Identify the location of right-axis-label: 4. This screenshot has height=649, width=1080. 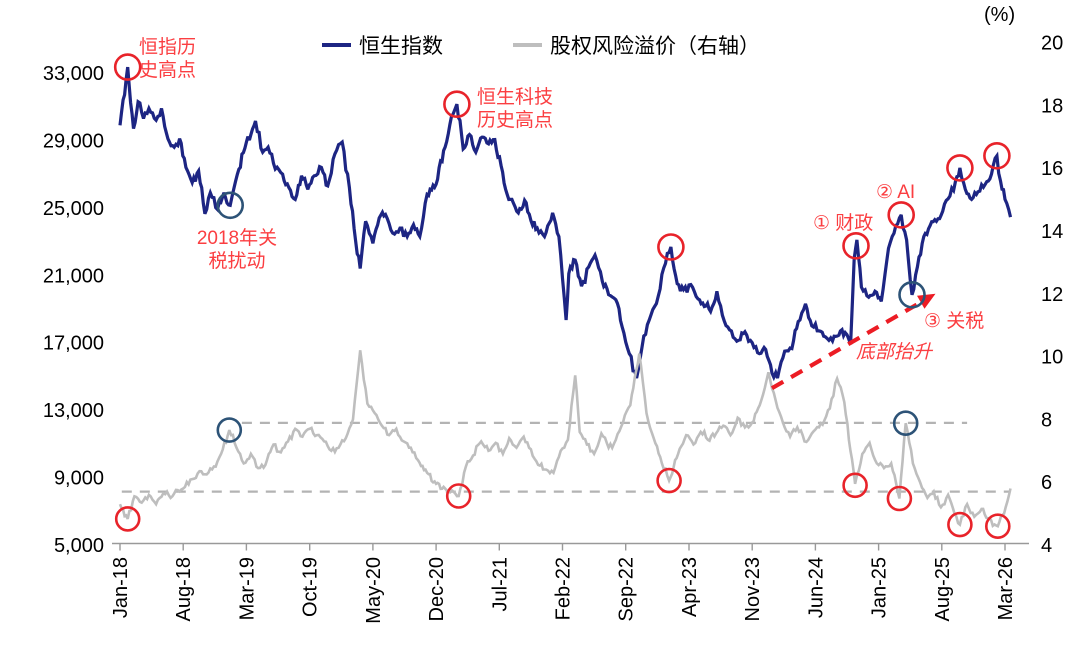
(1046, 546).